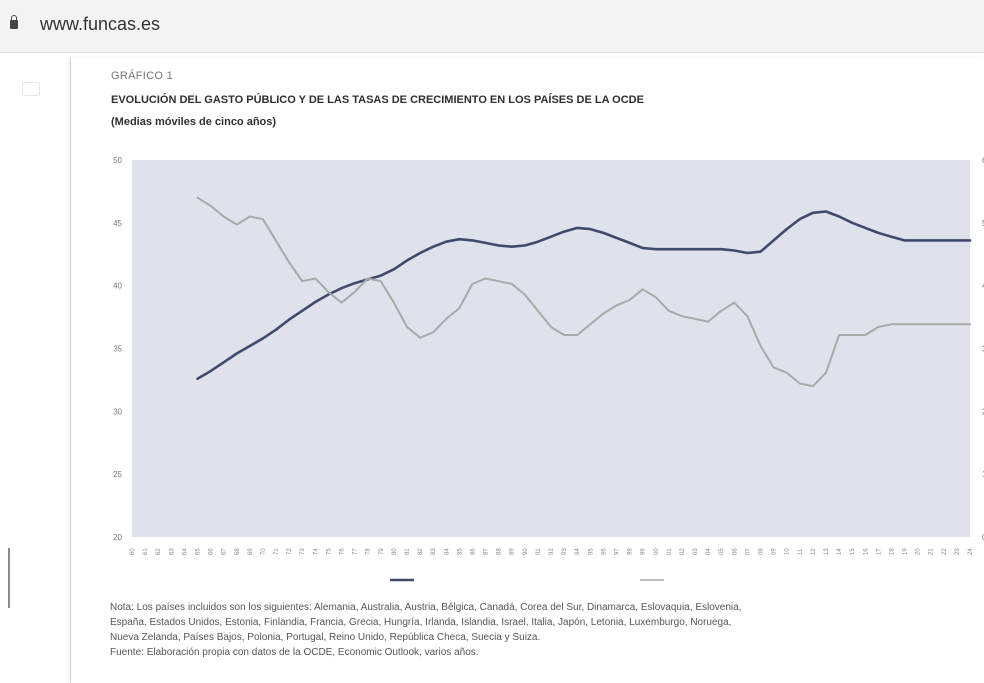  What do you see at coordinates (238, 551) in the screenshot?
I see `x-tick-label: 68` at bounding box center [238, 551].